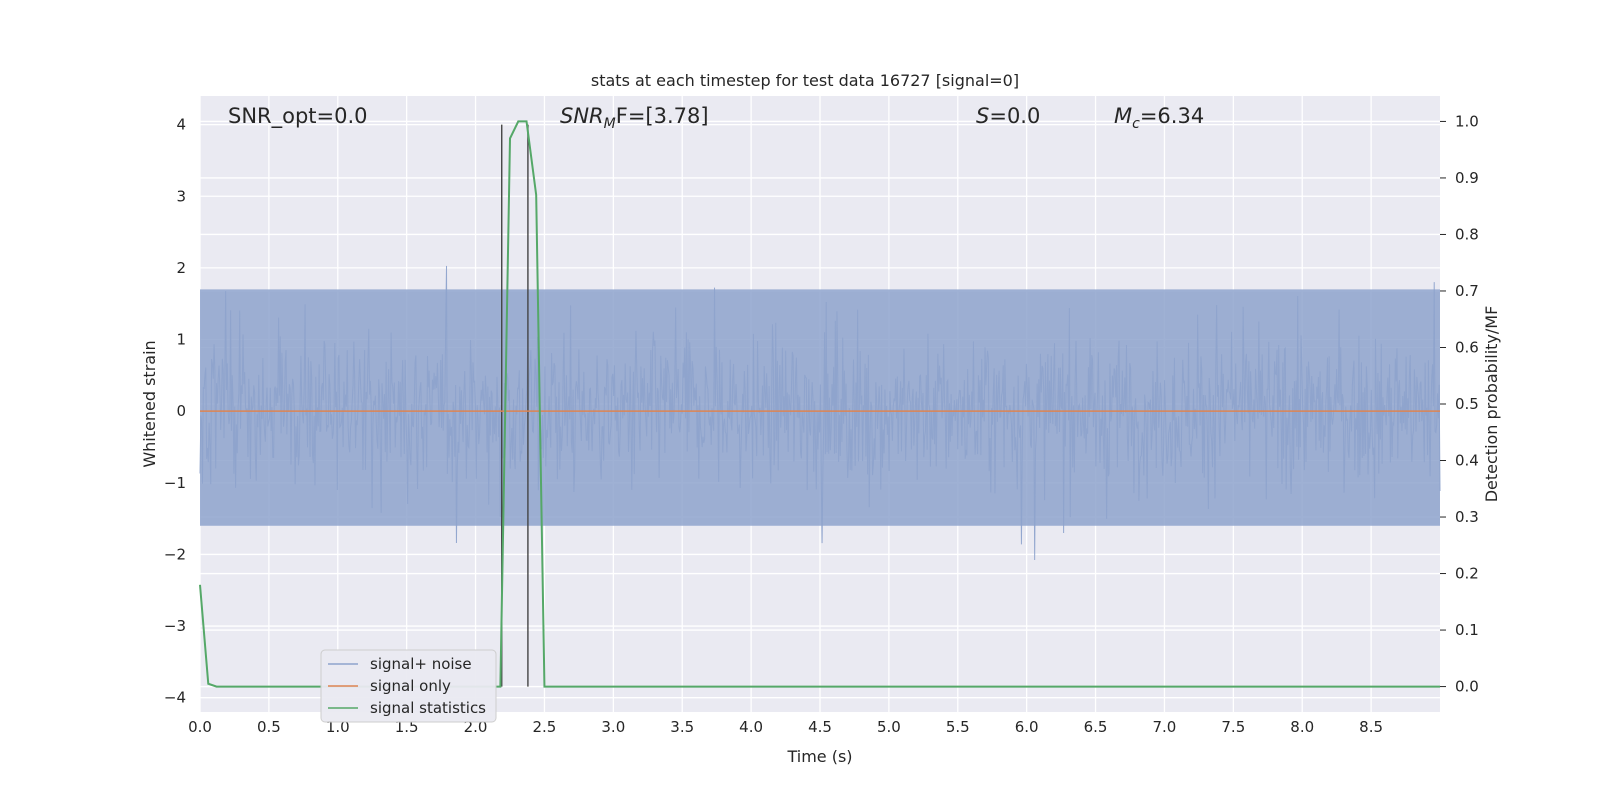 The width and height of the screenshot is (1600, 800). Describe the element at coordinates (1096, 727) in the screenshot. I see `x-tick-label: 6.5` at that location.